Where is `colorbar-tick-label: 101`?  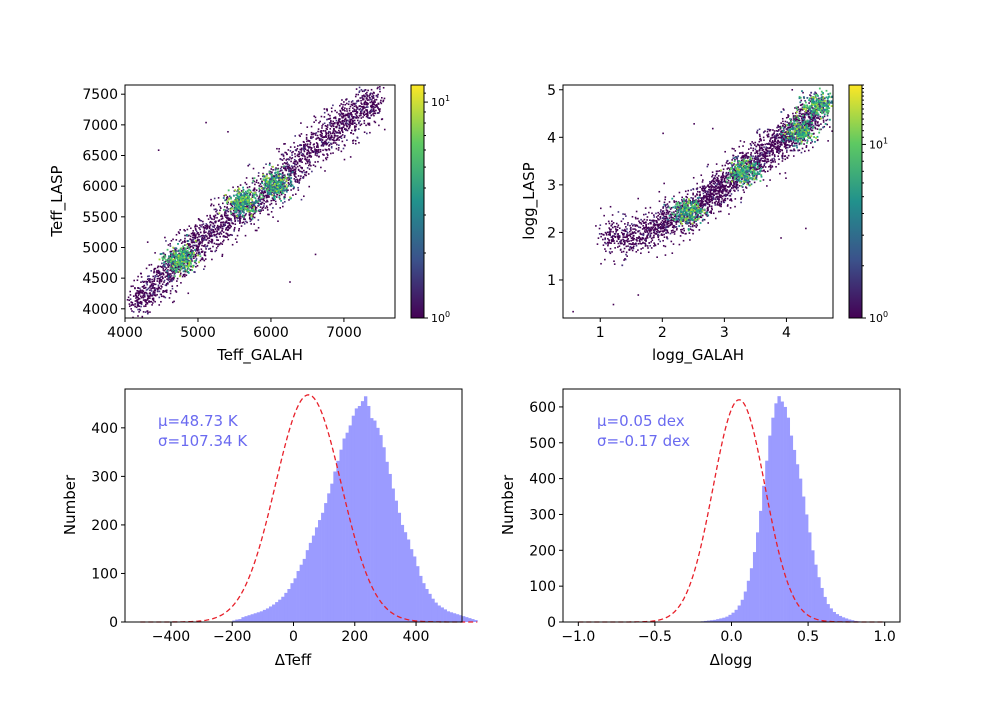
colorbar-tick-label: 101 is located at coordinates (440, 101).